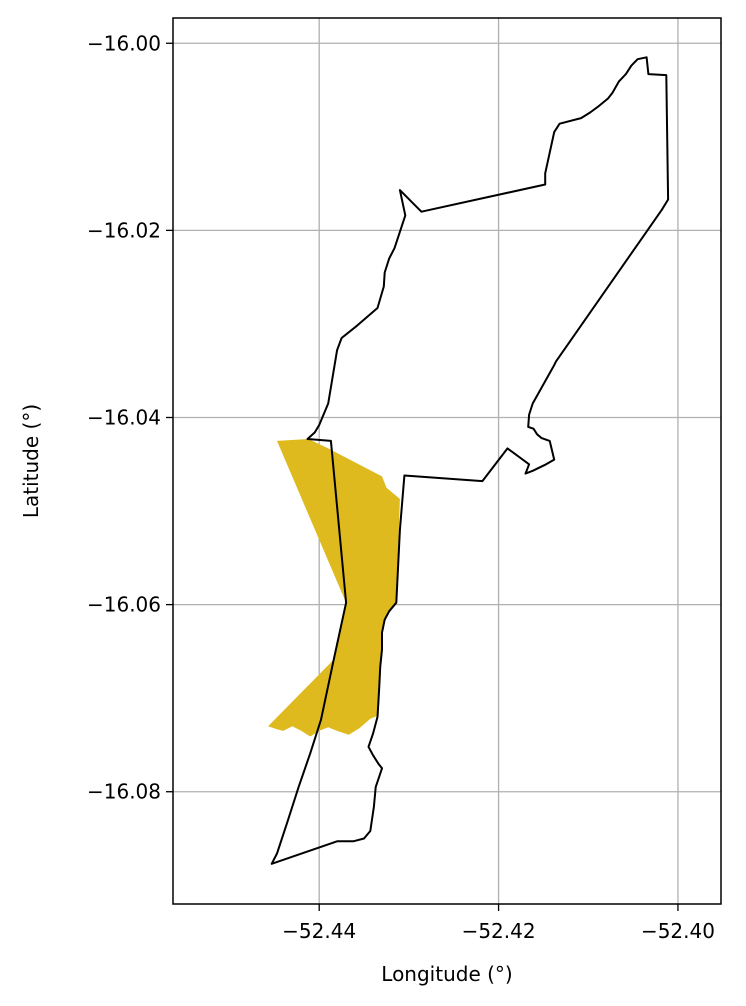 The width and height of the screenshot is (746, 1006). What do you see at coordinates (124, 792) in the screenshot?
I see `y-tick-label: −16.08` at bounding box center [124, 792].